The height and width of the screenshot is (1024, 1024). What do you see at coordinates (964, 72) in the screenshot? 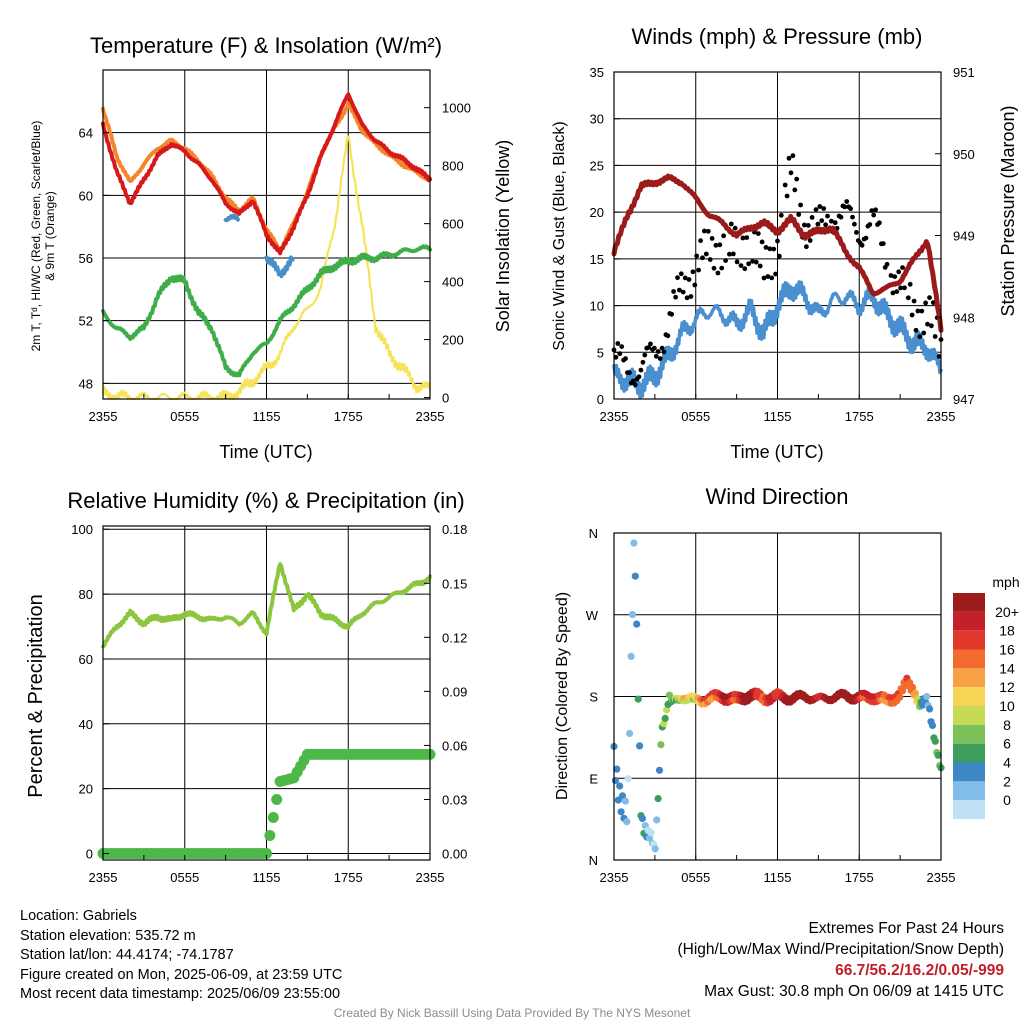
I see `y2-tick-label: 951` at bounding box center [964, 72].